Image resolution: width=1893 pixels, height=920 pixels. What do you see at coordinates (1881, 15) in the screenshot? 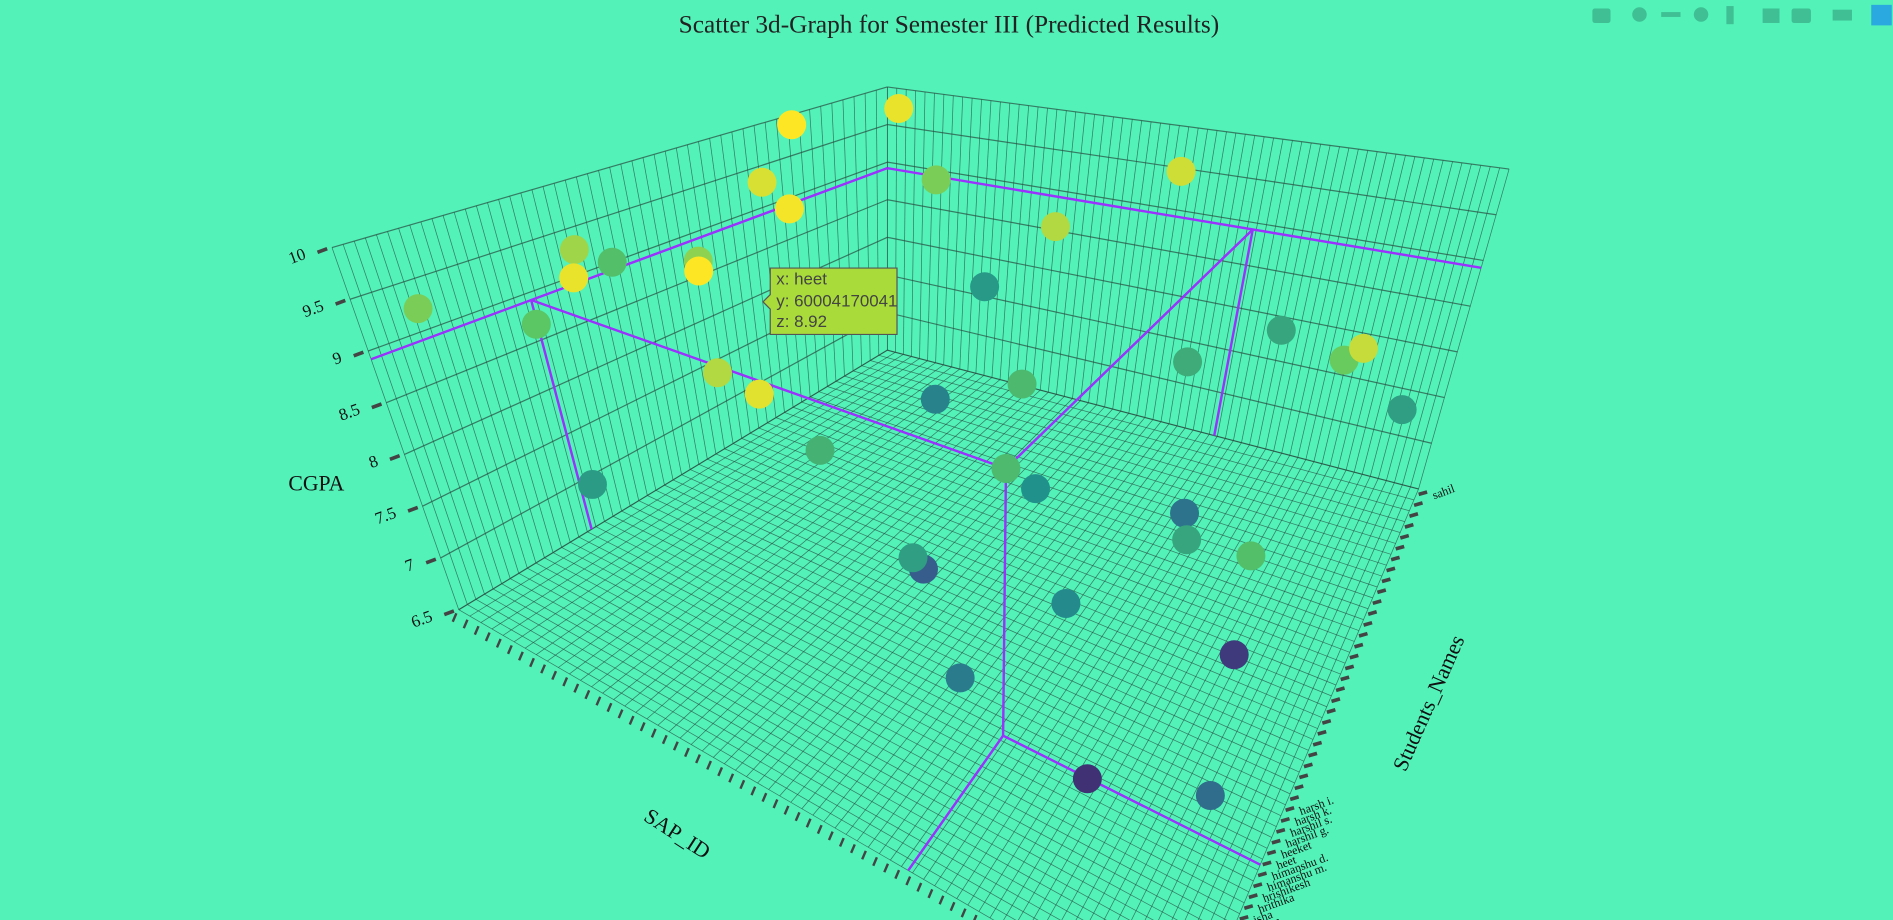
I see `plotly-logo` at bounding box center [1881, 15].